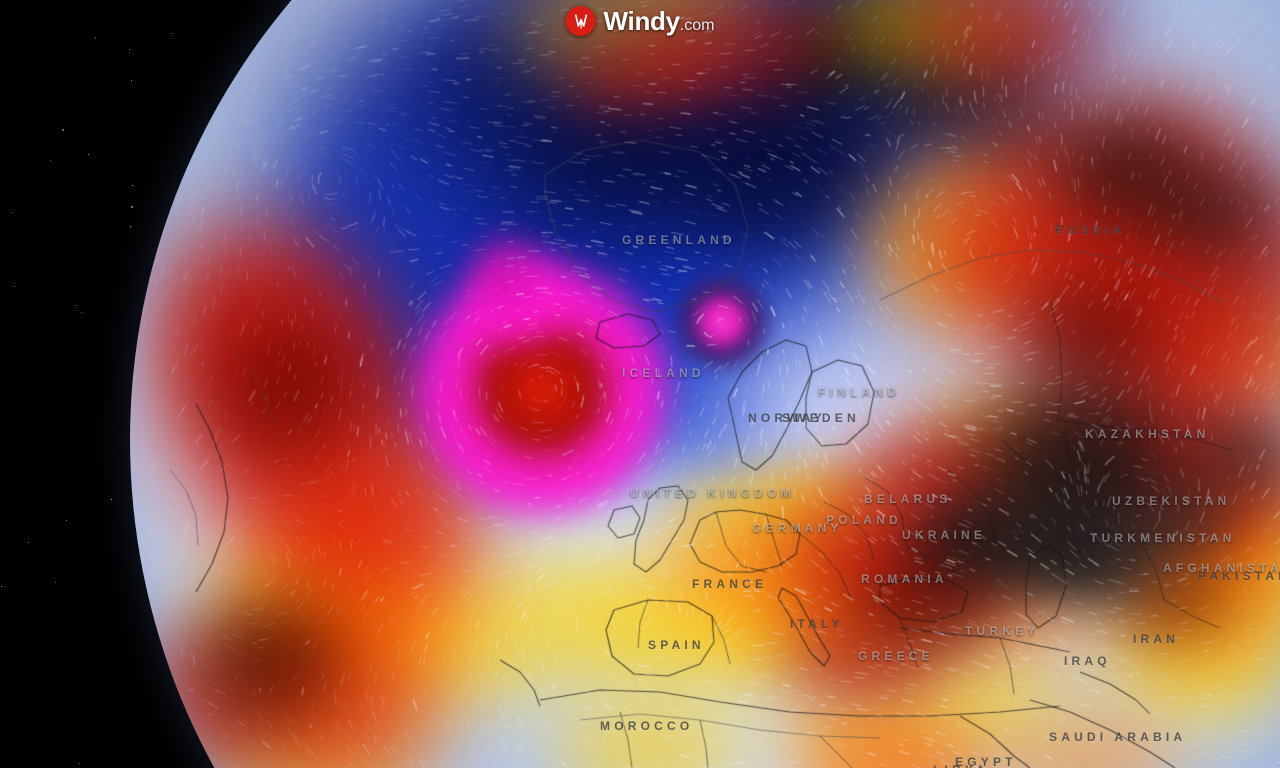 This screenshot has height=768, width=1280. I want to click on brand-tld: .com, so click(697, 25).